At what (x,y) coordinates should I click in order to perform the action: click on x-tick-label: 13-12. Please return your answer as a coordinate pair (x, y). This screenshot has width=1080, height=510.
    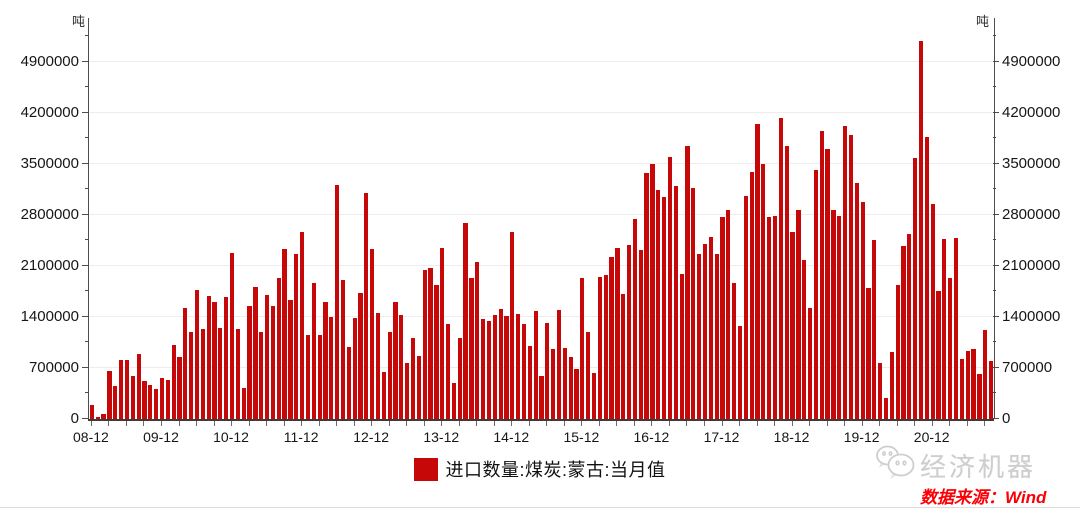
    Looking at the image, I should click on (441, 437).